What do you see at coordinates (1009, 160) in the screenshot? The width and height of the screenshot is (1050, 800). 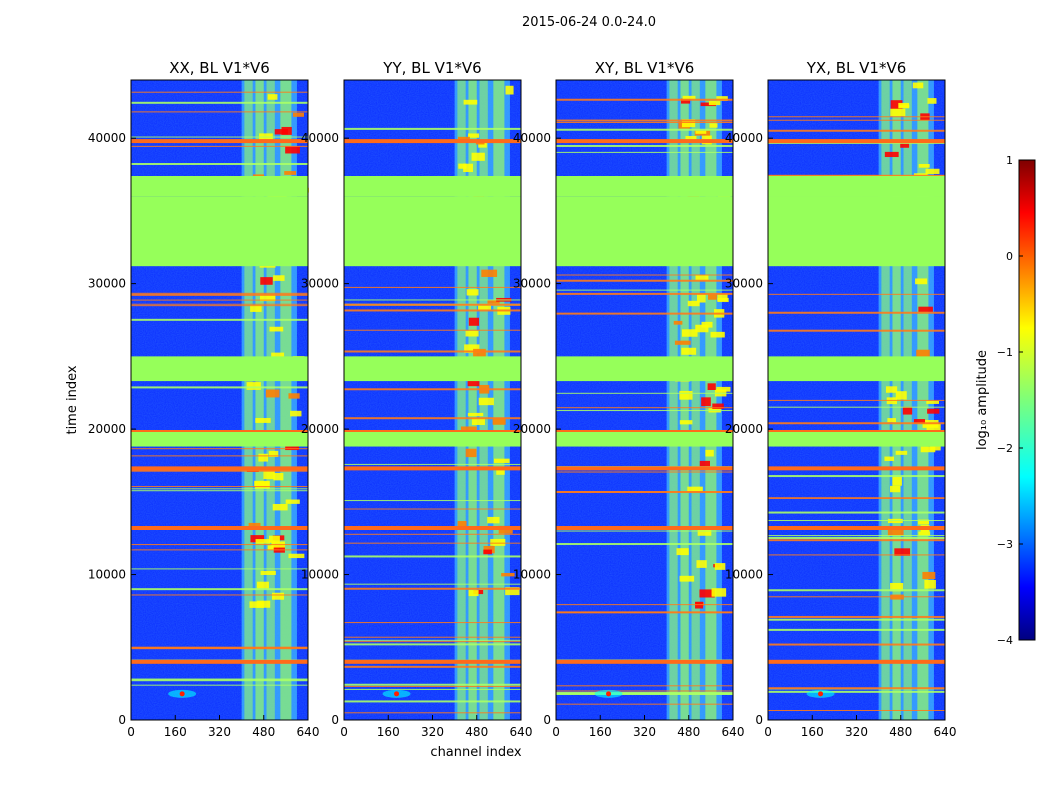 I see `colorbar-tick-label: 1` at bounding box center [1009, 160].